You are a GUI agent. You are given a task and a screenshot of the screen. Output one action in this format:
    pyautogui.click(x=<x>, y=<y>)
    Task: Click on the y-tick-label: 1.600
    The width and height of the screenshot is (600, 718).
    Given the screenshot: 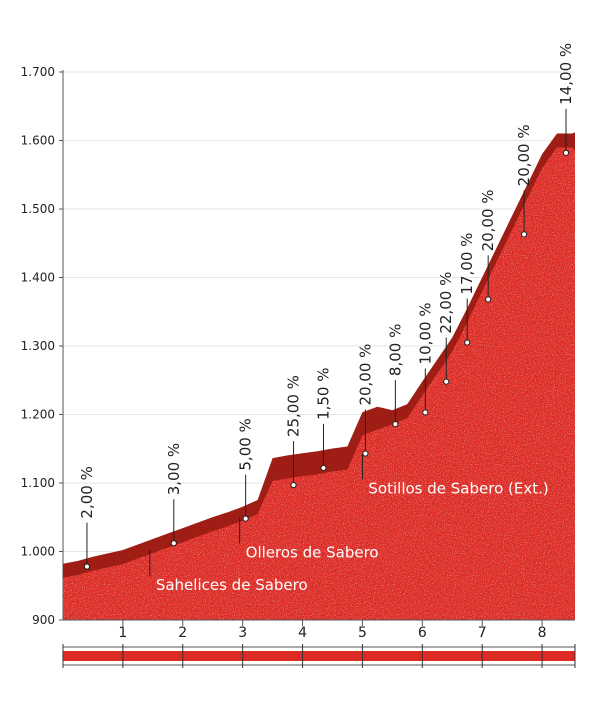 What is the action you would take?
    pyautogui.click(x=38, y=141)
    